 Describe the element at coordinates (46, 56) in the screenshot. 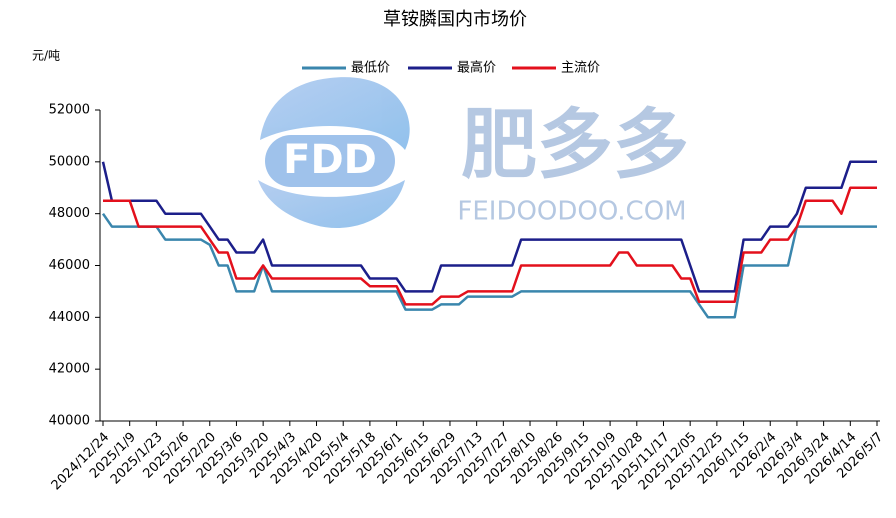

I see `y-axis-label: 元/吨` at that location.